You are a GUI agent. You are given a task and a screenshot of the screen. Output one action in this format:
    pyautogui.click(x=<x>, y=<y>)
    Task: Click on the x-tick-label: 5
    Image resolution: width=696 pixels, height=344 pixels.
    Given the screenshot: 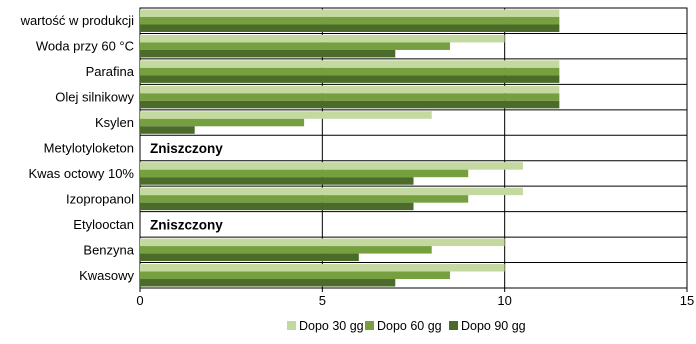 What is the action you would take?
    pyautogui.click(x=322, y=300)
    